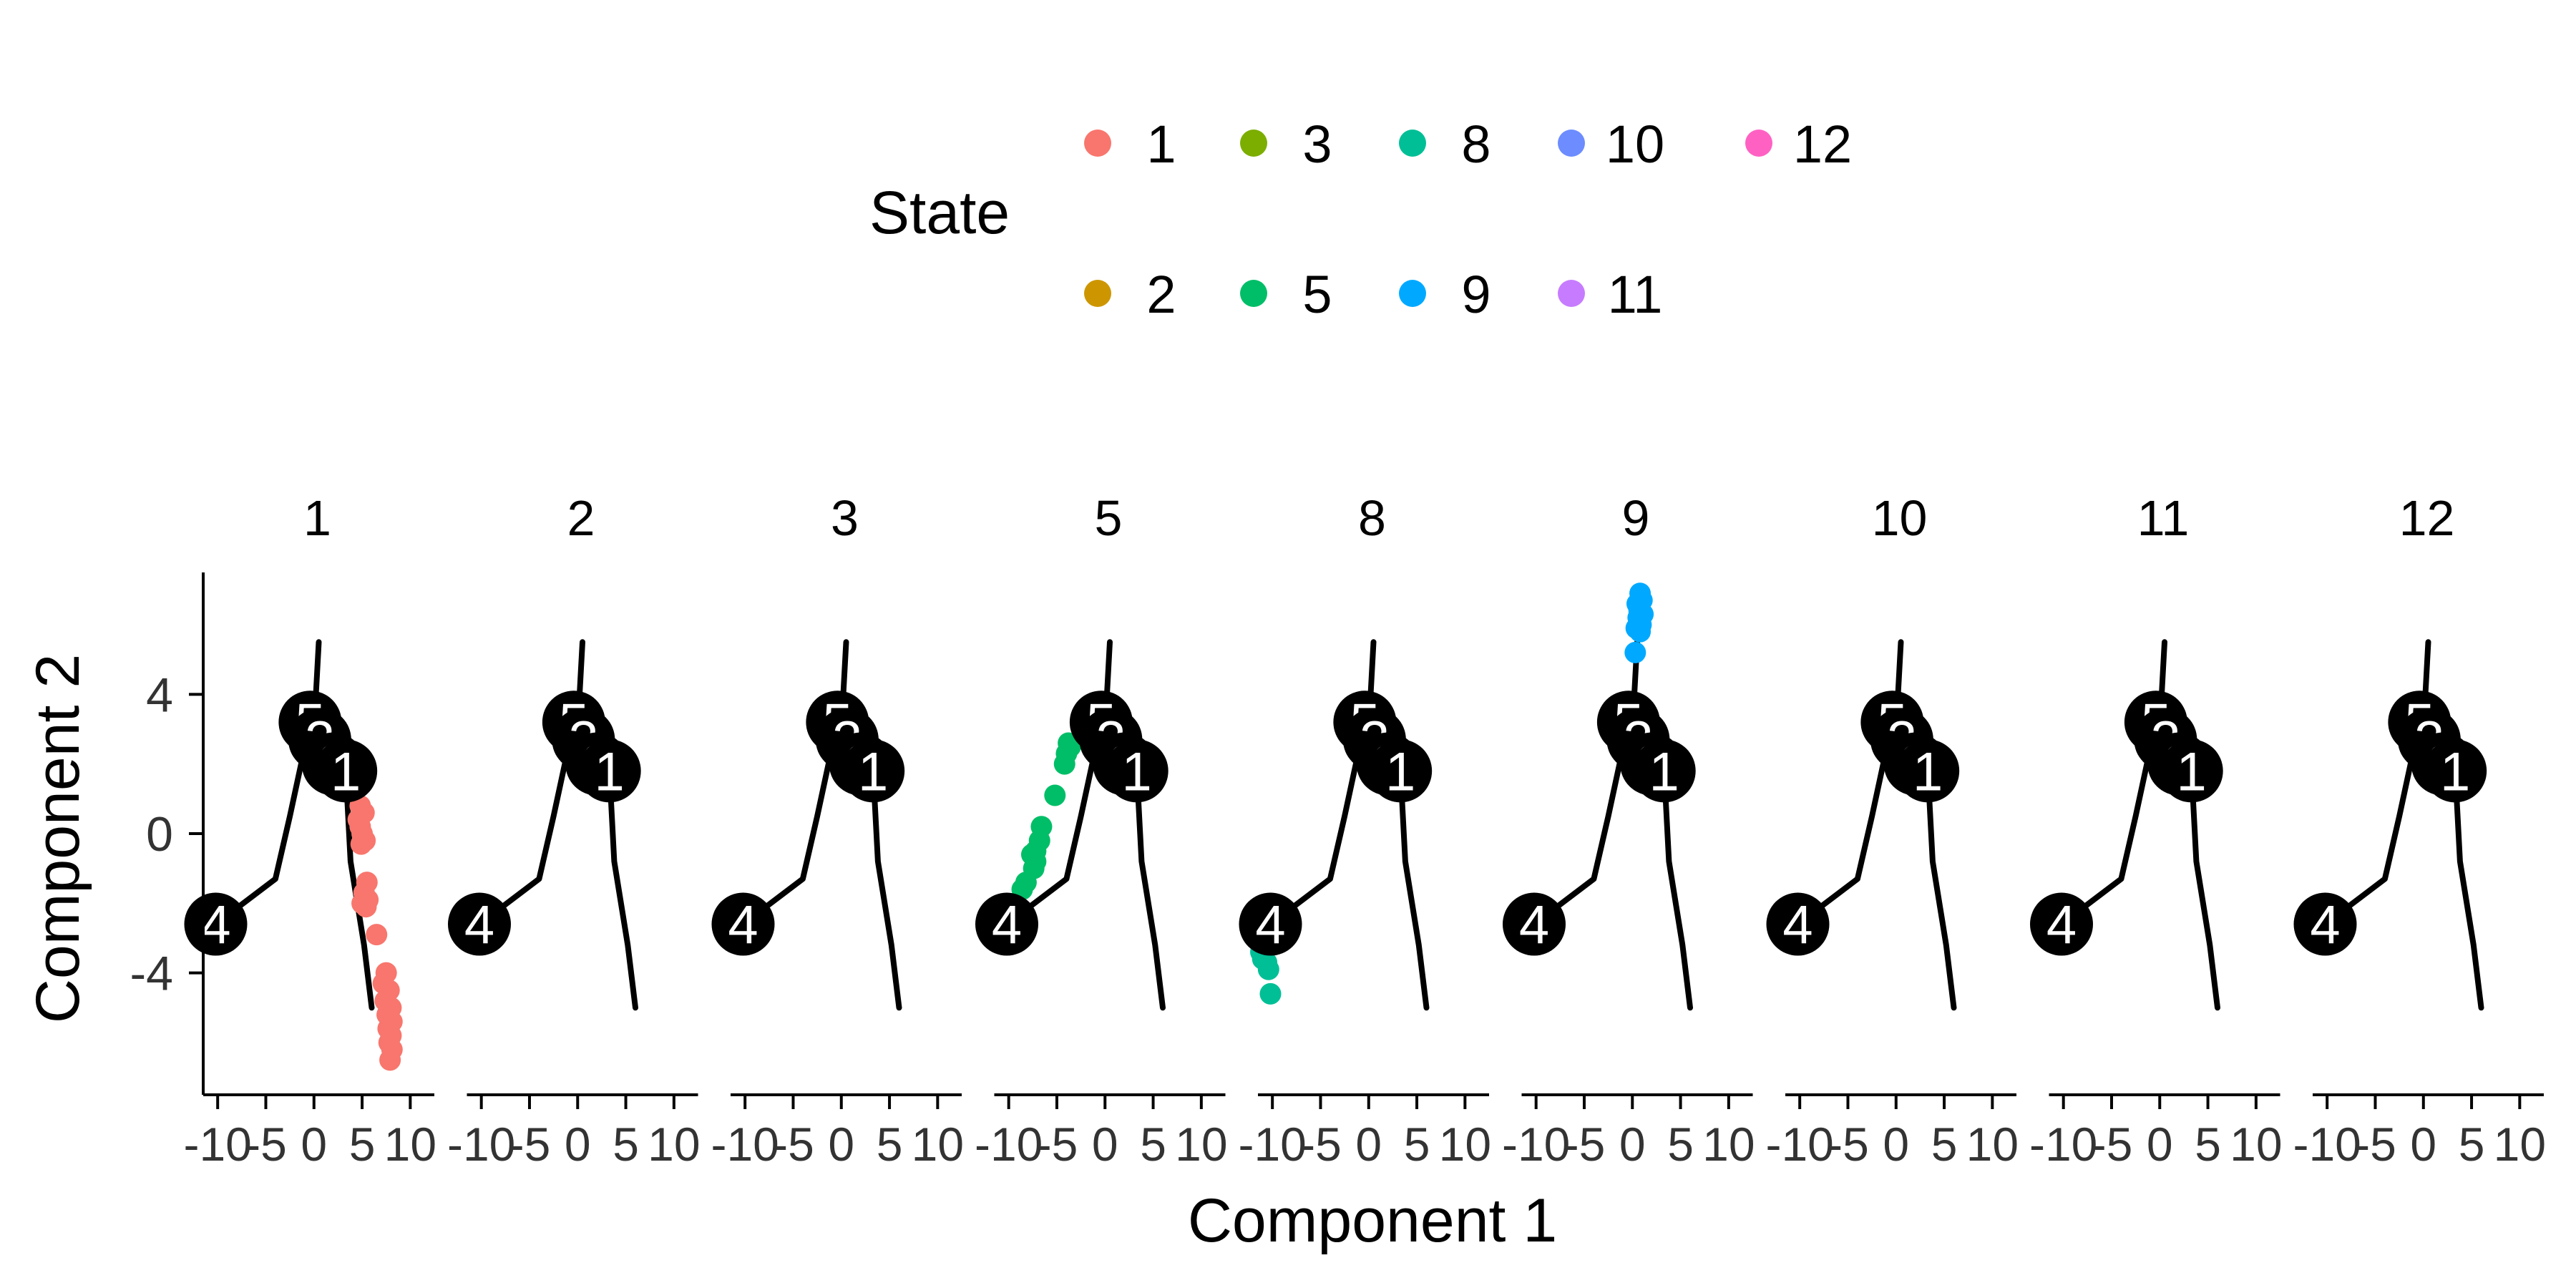 Image resolution: width=2576 pixels, height=1288 pixels. I want to click on legend-entry: 12, so click(1798, 144).